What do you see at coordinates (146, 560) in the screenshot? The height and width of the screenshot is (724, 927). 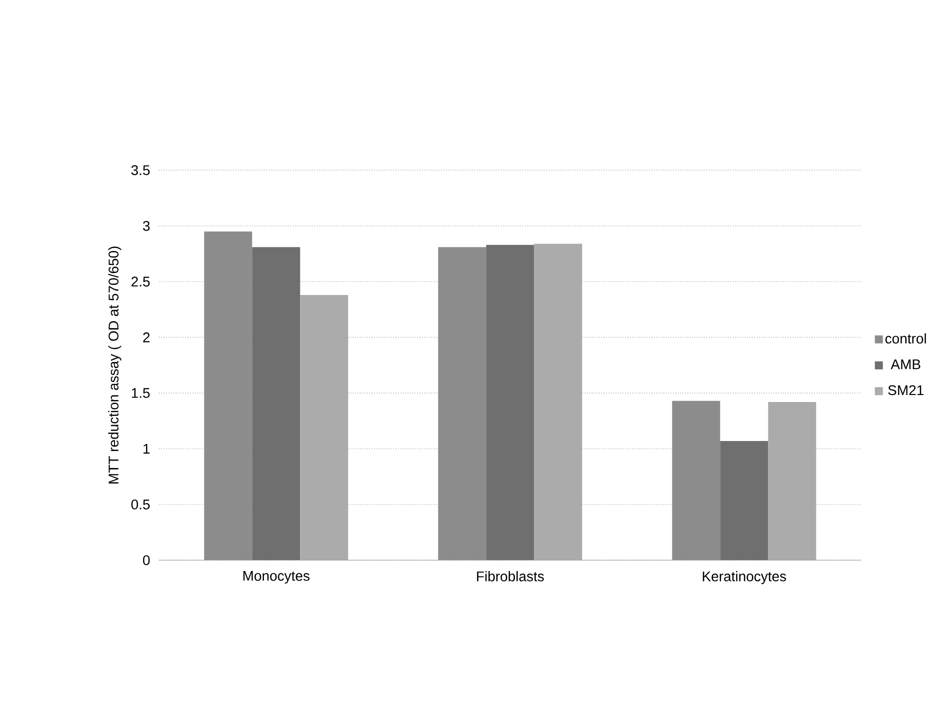 I see `y-tick-label: 0` at bounding box center [146, 560].